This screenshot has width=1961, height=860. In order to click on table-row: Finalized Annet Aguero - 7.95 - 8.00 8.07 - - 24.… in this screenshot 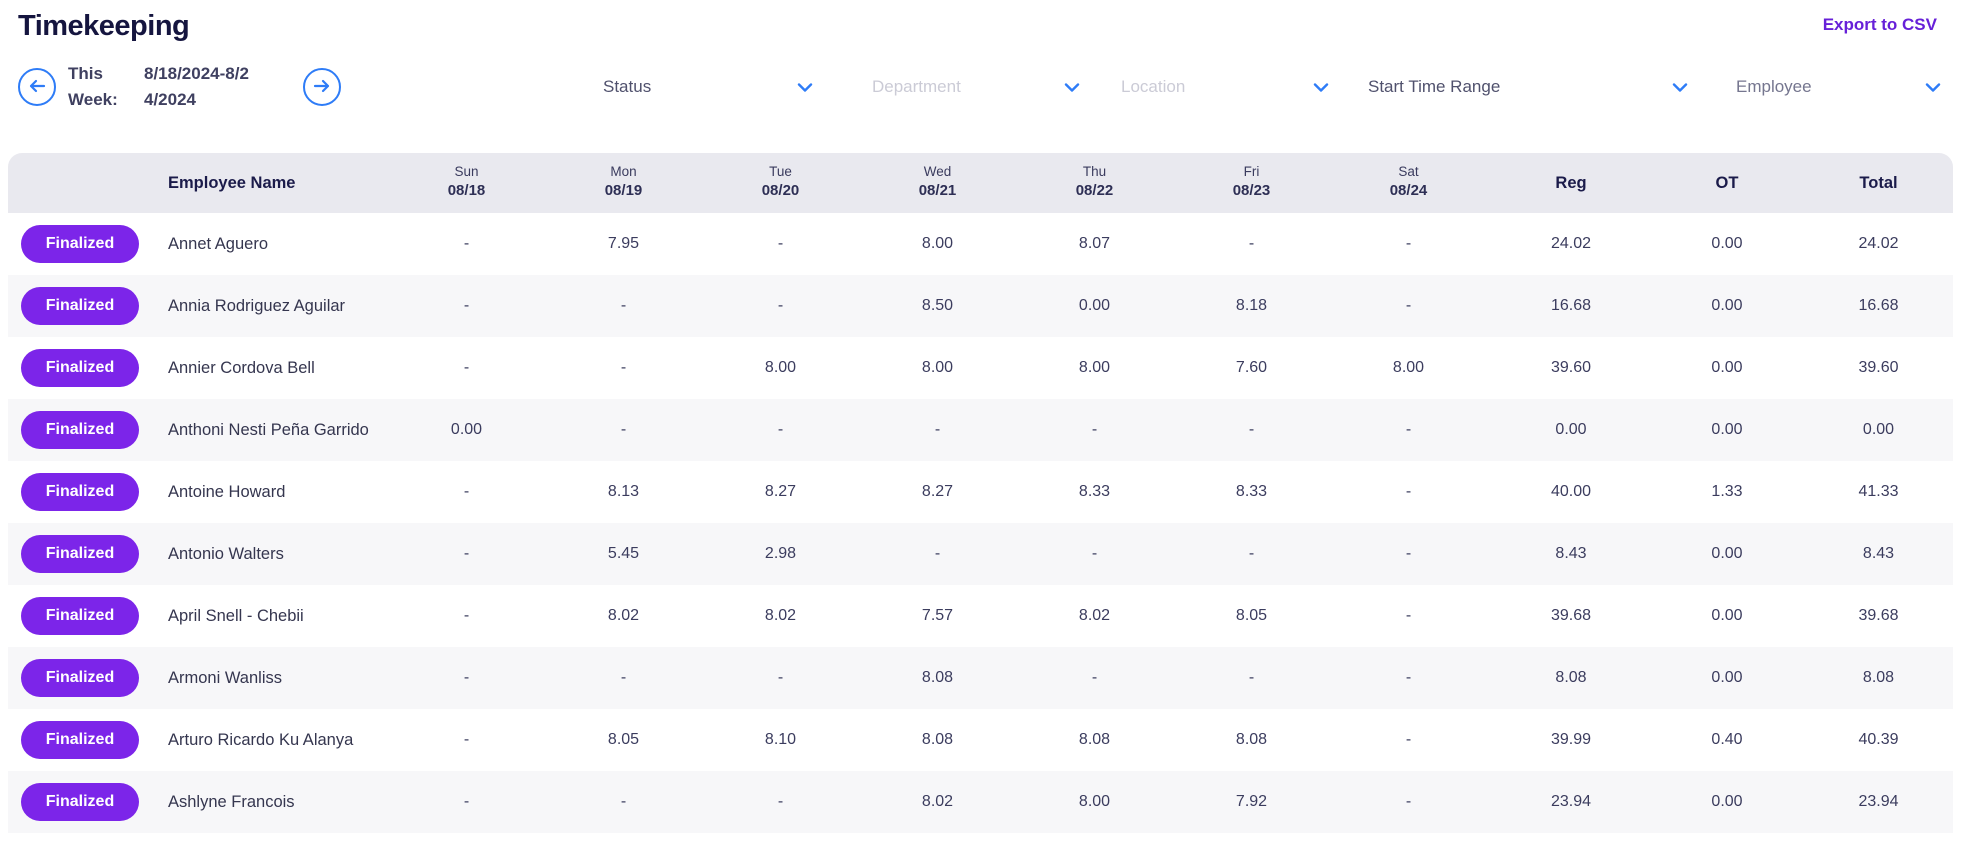, I will do `click(980, 244)`.